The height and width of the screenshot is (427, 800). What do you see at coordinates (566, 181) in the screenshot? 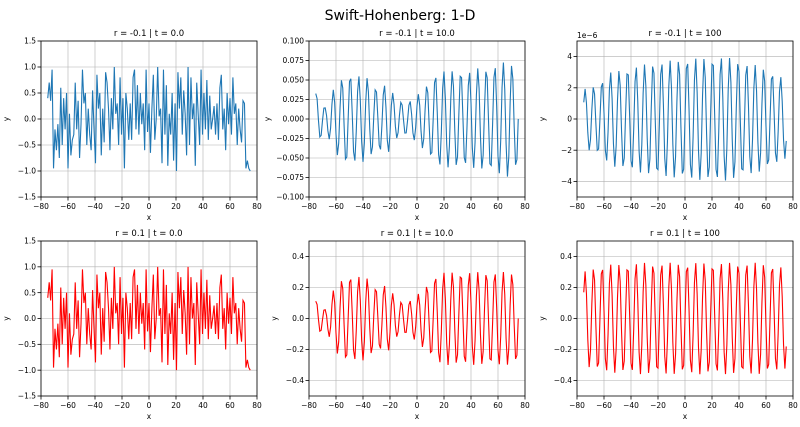
I see `y-tick-label: −4` at bounding box center [566, 181].